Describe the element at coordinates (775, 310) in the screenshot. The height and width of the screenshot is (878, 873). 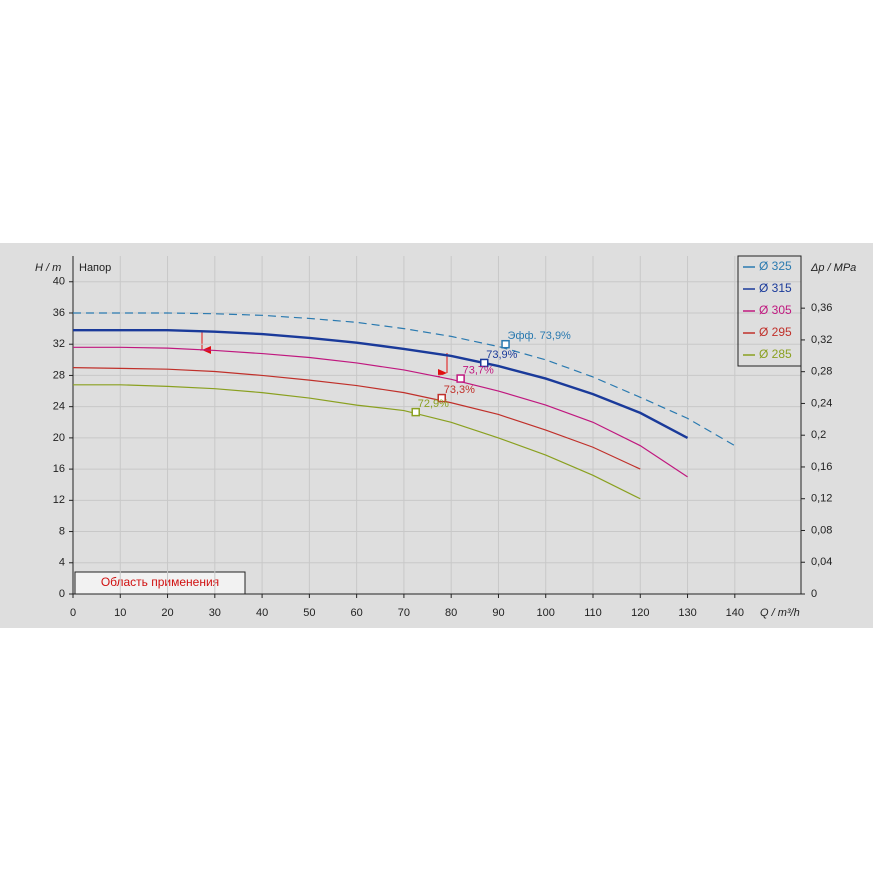
I see `legend-label: Ø 305` at that location.